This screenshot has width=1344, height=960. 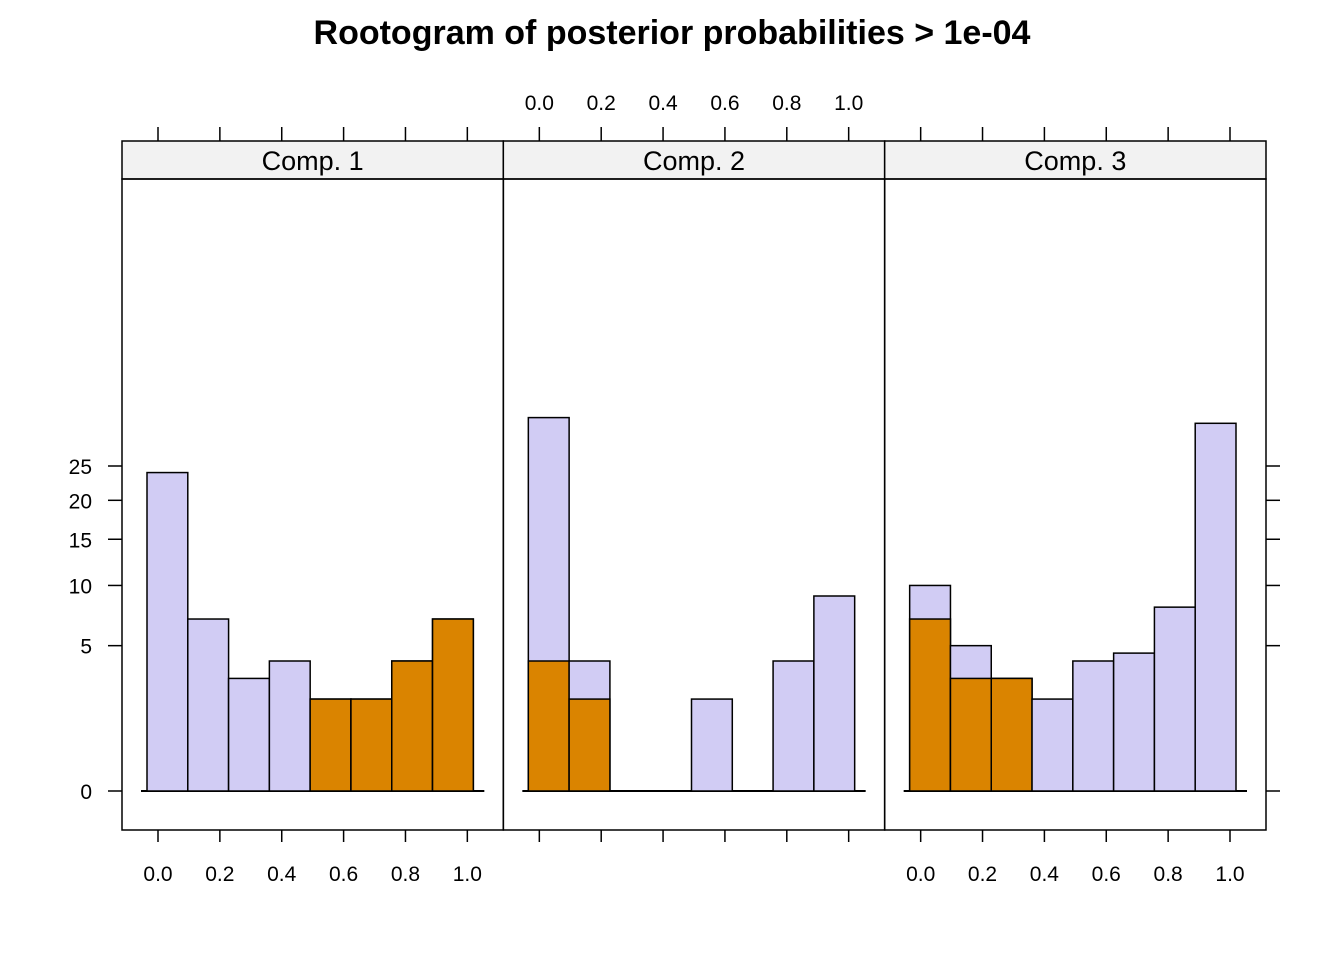 I want to click on x-tick-label-top: 0.0, so click(x=539, y=103).